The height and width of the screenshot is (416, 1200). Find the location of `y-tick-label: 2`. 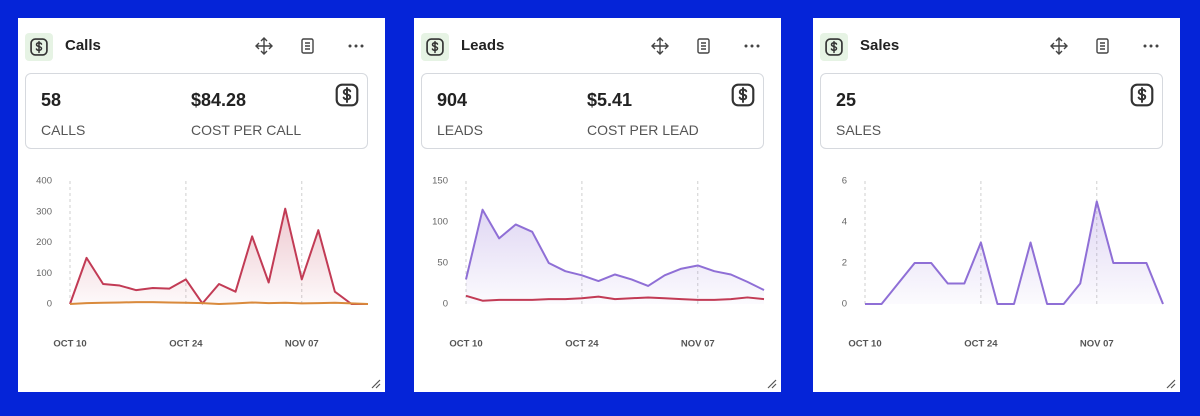

y-tick-label: 2 is located at coordinates (844, 263).